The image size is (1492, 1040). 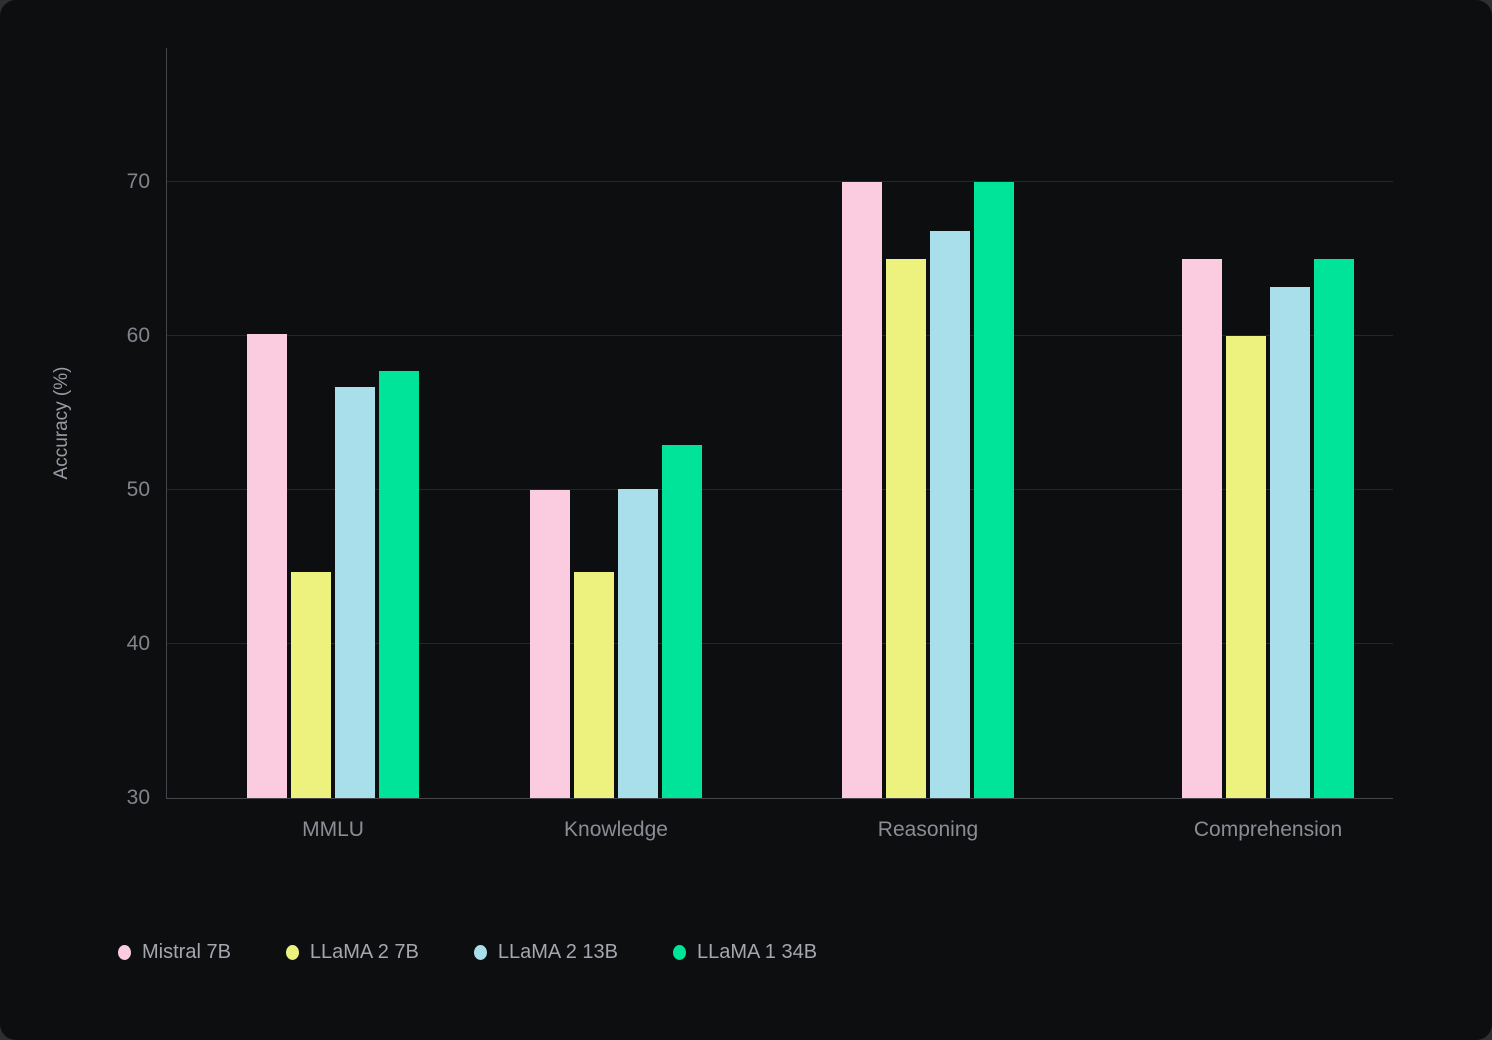 I want to click on bar-llama-2-13b-mmlu, so click(x=355, y=592).